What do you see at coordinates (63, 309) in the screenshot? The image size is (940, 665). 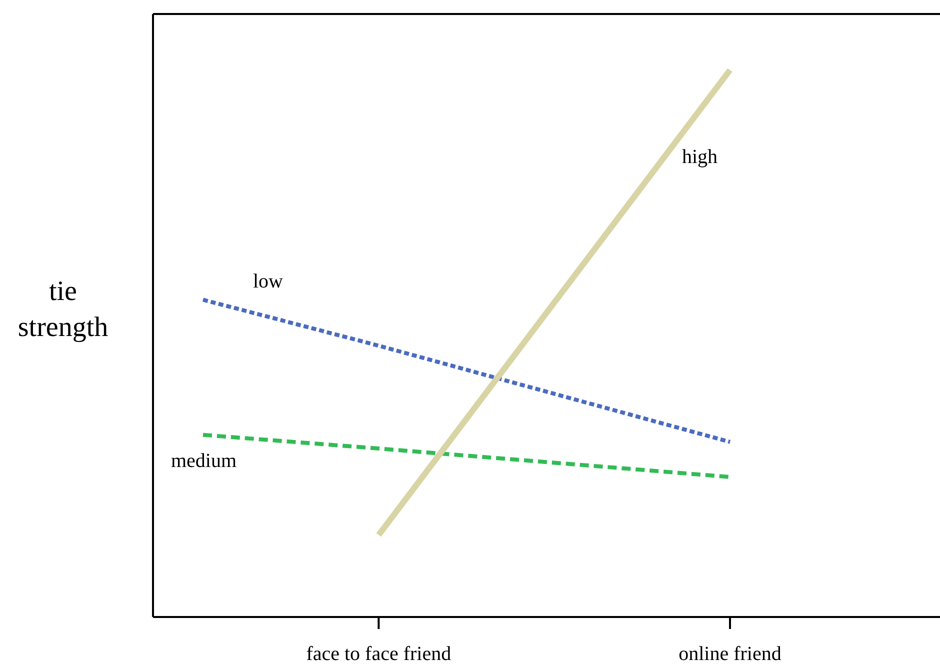 I see `y-axis-title: tie strength` at bounding box center [63, 309].